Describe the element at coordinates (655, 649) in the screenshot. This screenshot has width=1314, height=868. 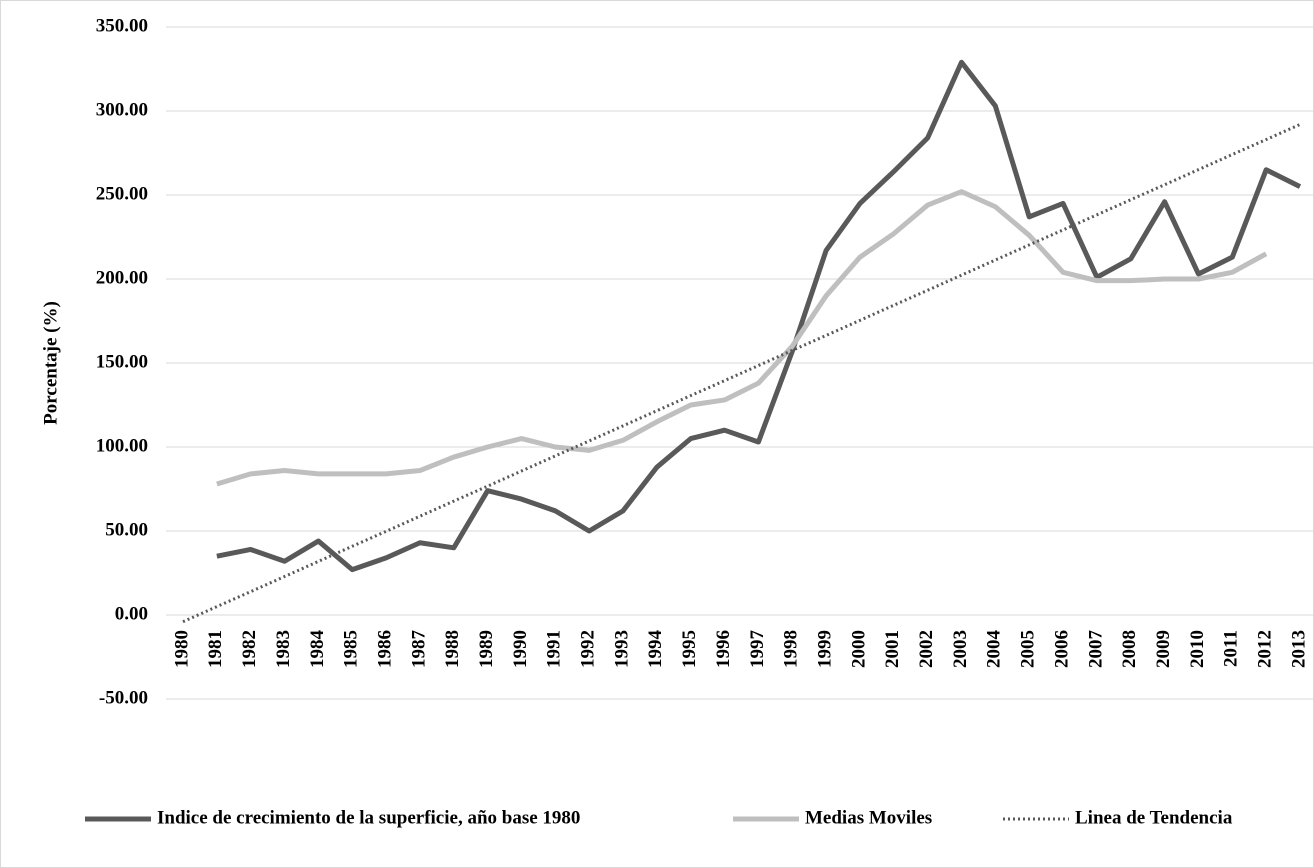
I see `x-tick-label: 1994` at that location.